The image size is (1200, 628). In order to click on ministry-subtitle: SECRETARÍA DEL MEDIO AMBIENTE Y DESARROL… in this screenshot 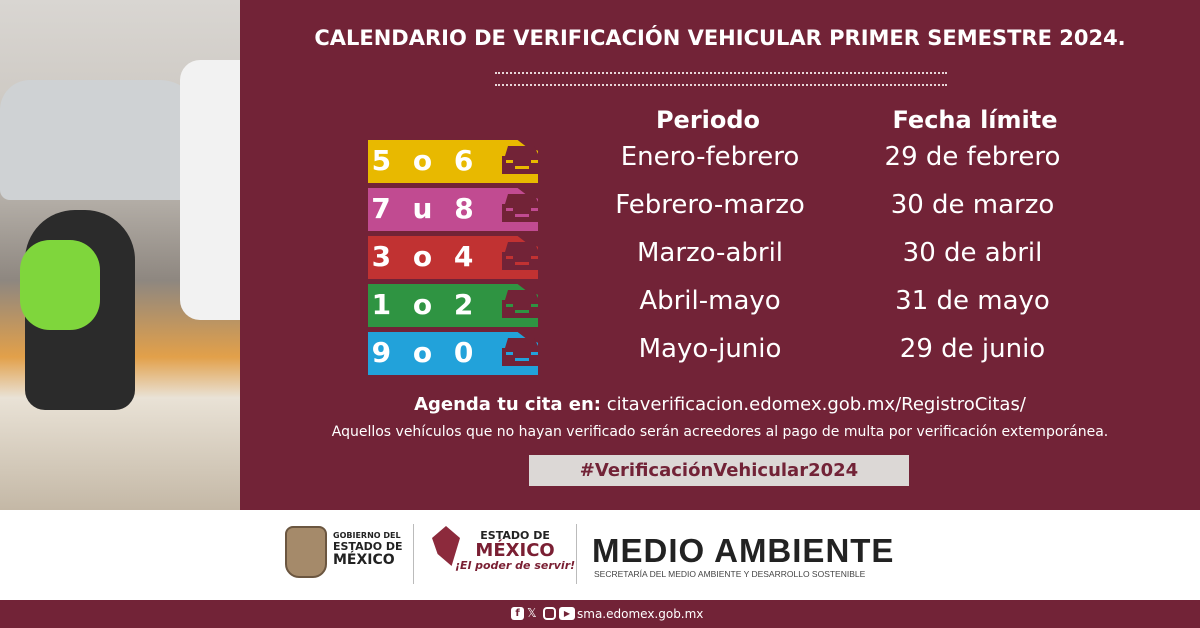, I will do `click(730, 574)`.